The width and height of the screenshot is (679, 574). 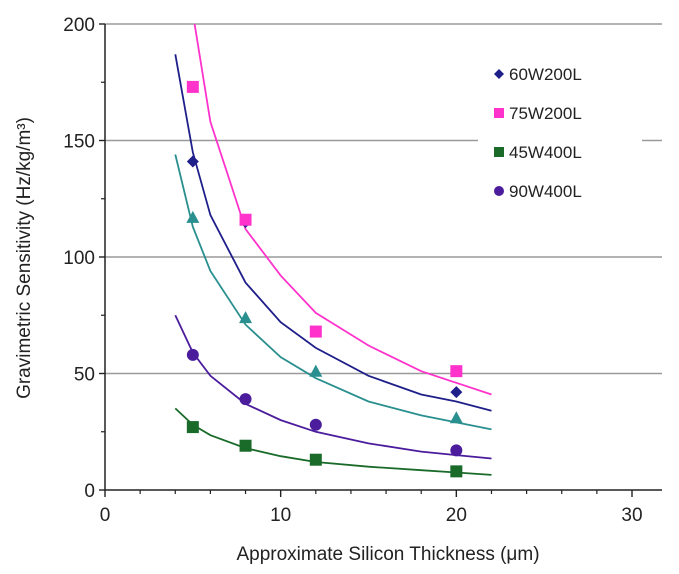 What do you see at coordinates (631, 515) in the screenshot?
I see `x-tick-label-30: 30` at bounding box center [631, 515].